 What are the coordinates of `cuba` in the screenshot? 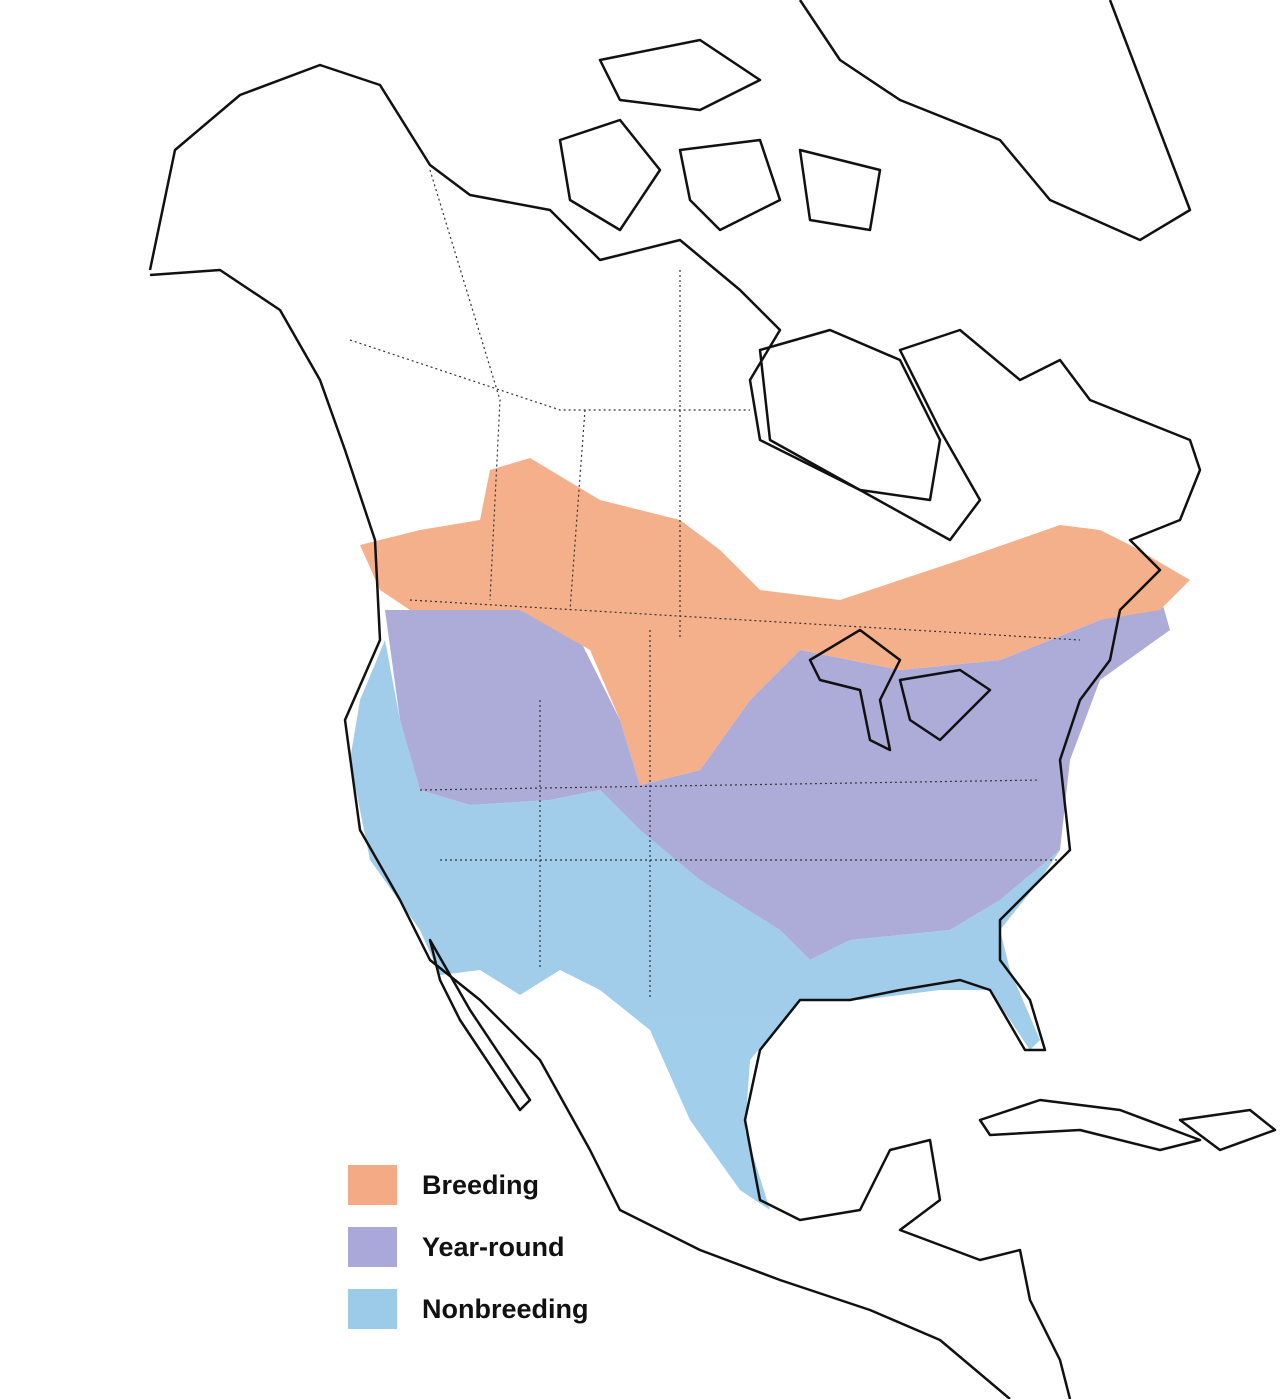 It's located at (1090, 1125).